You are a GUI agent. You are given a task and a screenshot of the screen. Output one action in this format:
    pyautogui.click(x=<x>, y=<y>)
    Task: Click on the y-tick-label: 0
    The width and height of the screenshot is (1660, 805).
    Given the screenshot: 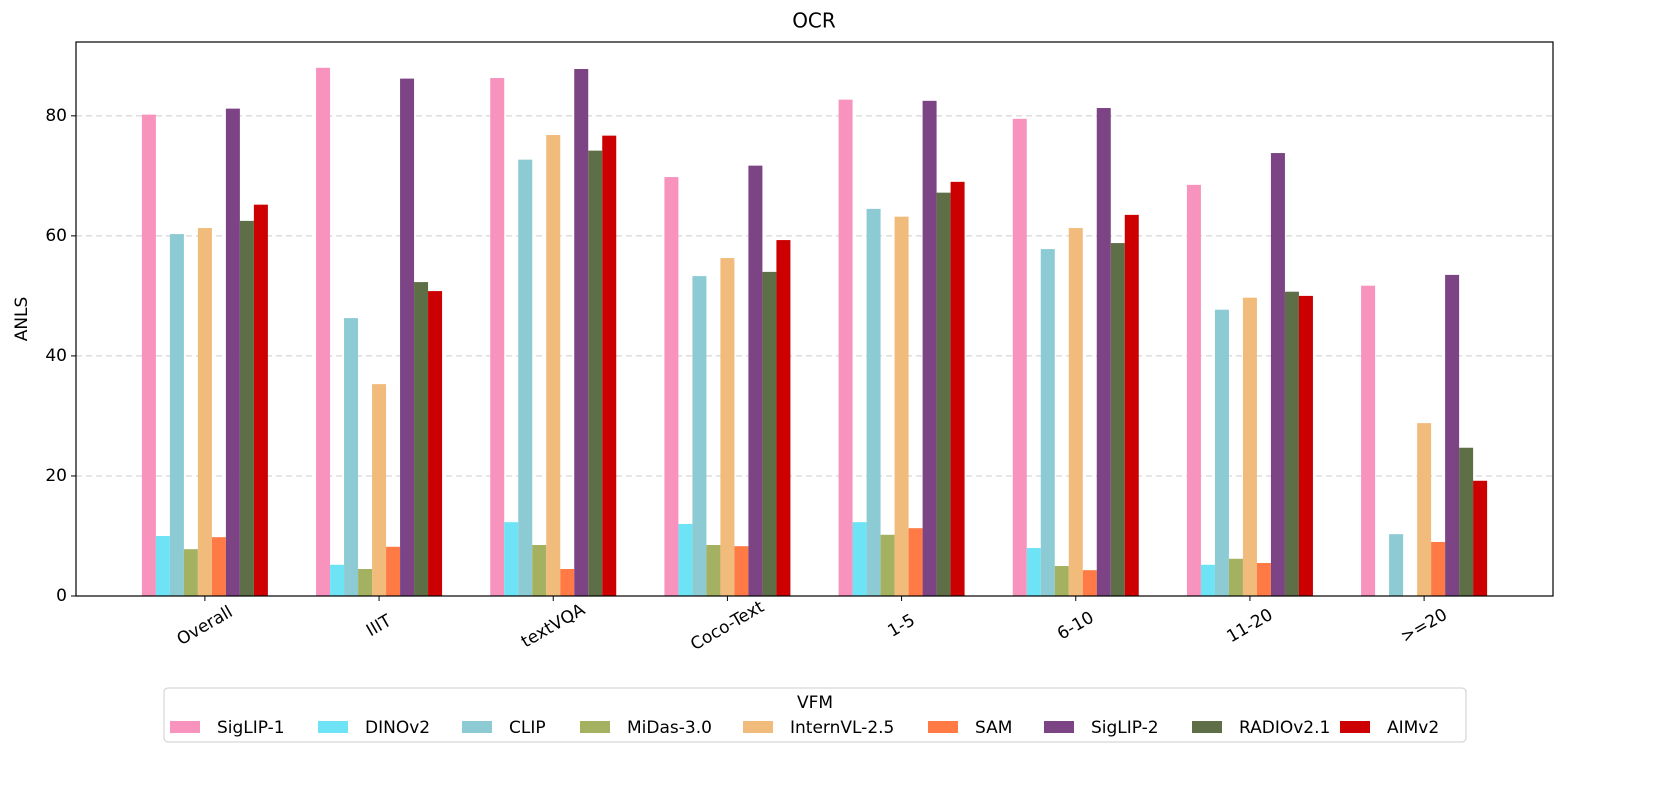 What is the action you would take?
    pyautogui.click(x=61, y=596)
    